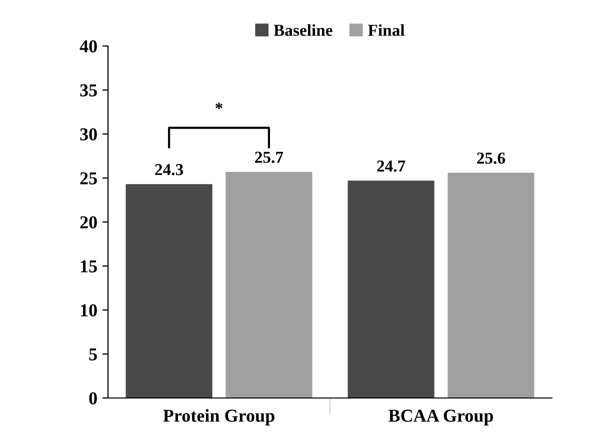 The image size is (606, 434). I want to click on y-tick-label: 5, so click(93, 354).